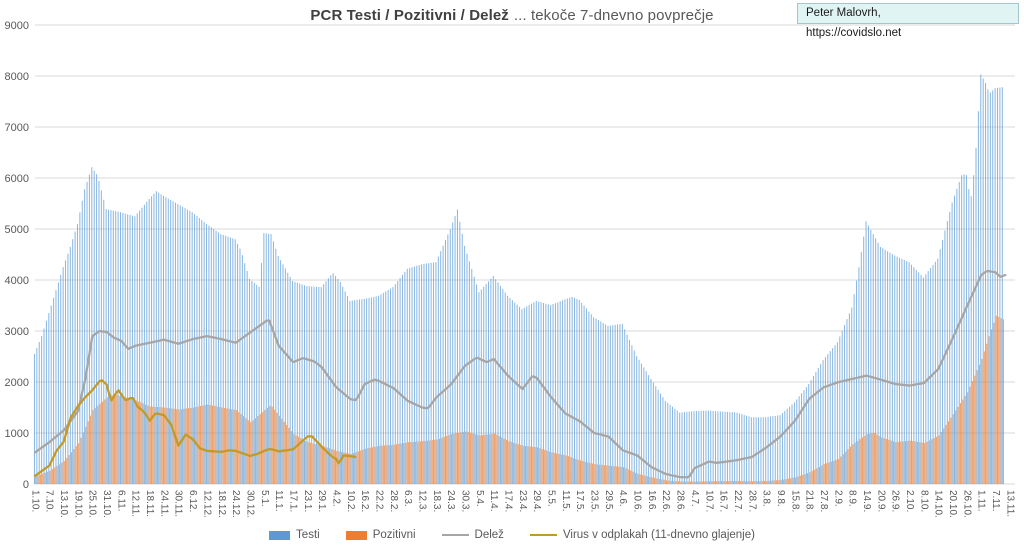 This screenshot has width=1024, height=553. I want to click on x-axis-tick-label: 13.11., so click(1009, 503).